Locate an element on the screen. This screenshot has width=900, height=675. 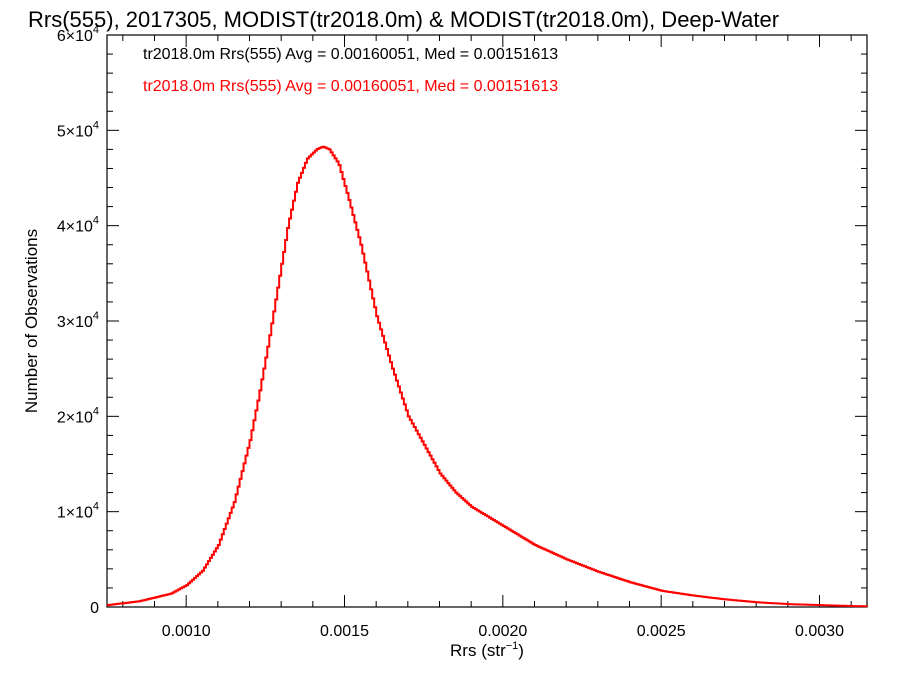
y-tick-label-mantissa: 0 is located at coordinates (94, 608).